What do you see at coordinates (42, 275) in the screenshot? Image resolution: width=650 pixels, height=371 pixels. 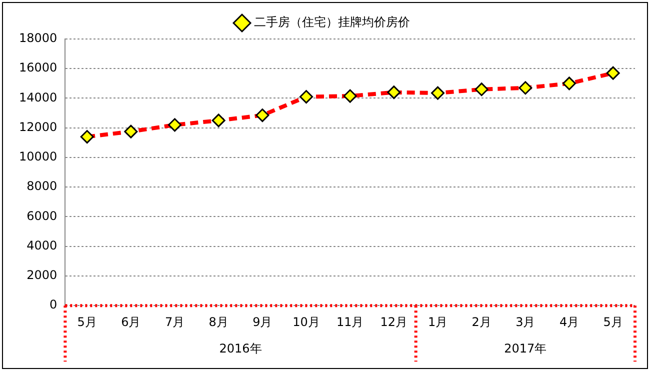 I see `y-tick-label: 2000` at bounding box center [42, 275].